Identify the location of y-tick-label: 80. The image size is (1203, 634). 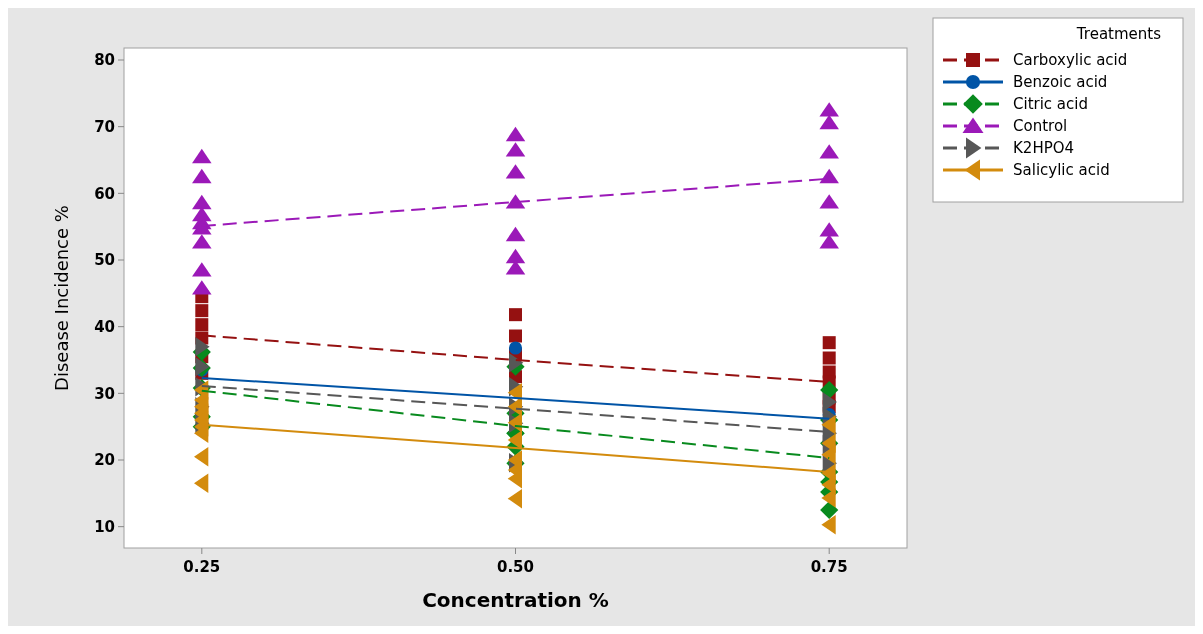
(104, 60).